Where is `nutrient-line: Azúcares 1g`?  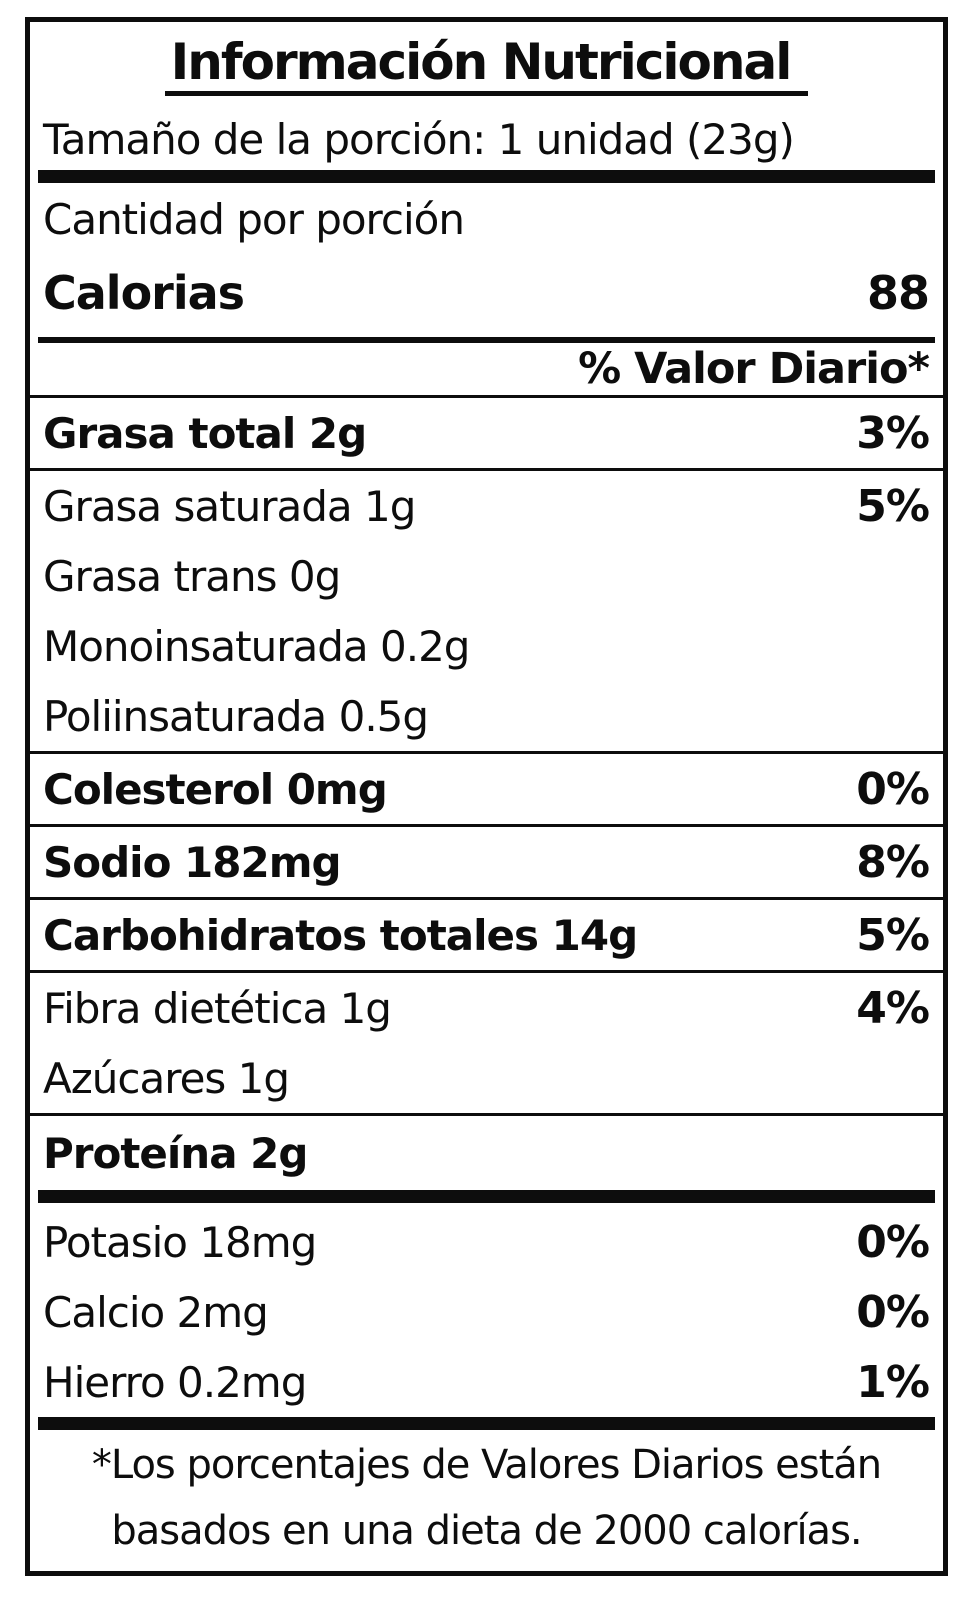
nutrient-line: Azúcares 1g is located at coordinates (486, 1078).